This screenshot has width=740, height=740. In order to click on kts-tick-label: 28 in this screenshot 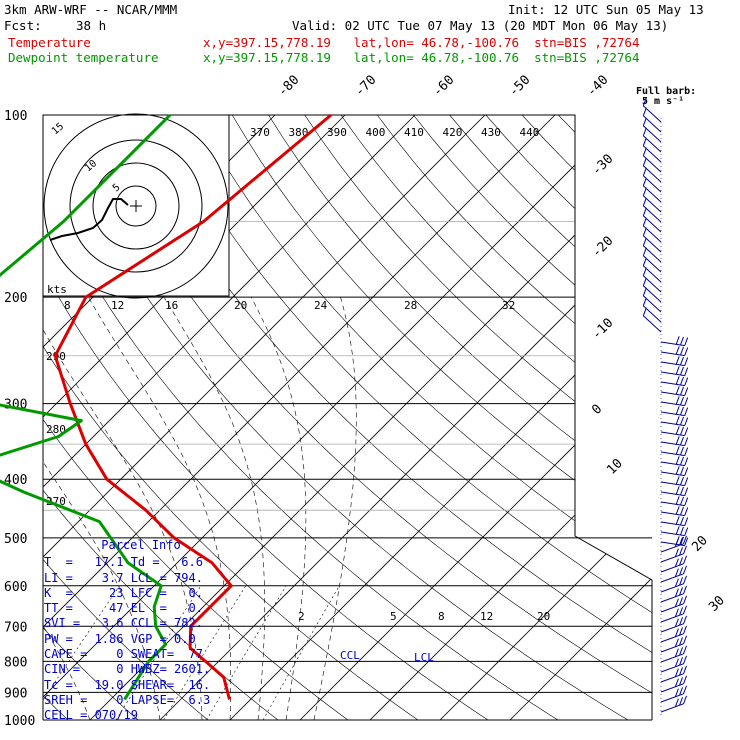, I will do `click(410, 305)`.